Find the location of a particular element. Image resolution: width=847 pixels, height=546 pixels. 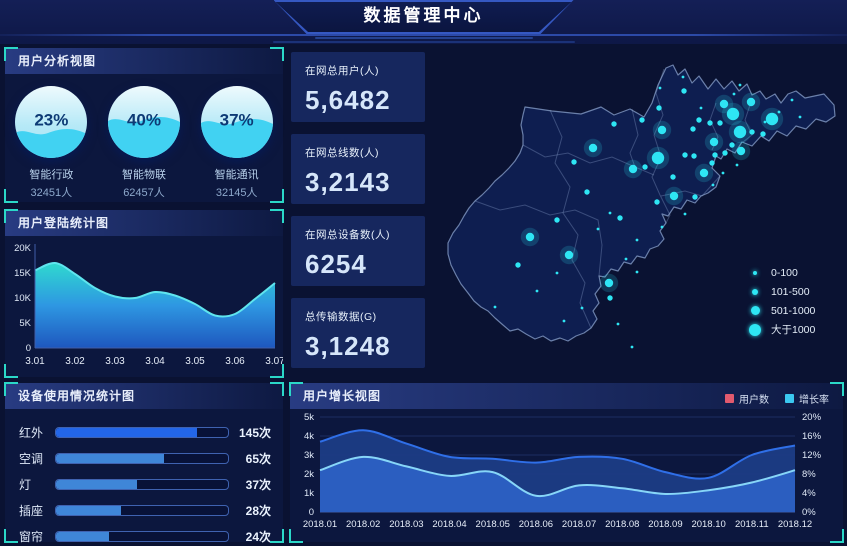

legend-item: 用户数 is located at coordinates (747, 398).